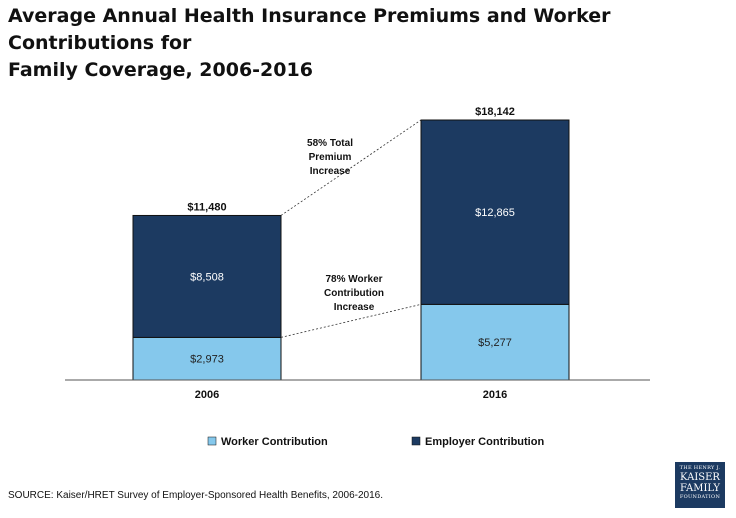 The image size is (736, 518). I want to click on logo-line-2: KAISER, so click(700, 477).